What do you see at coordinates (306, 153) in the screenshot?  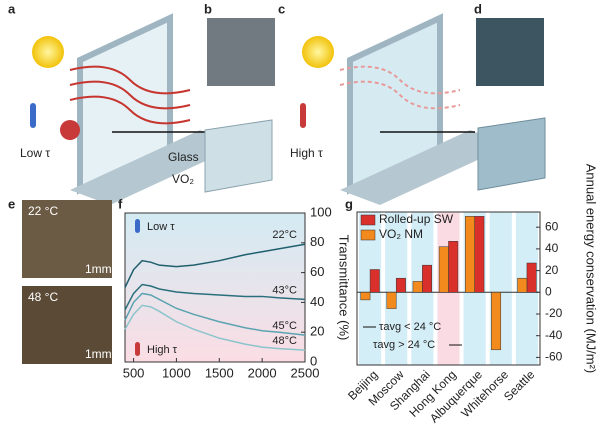 I see `state-label: High τ` at bounding box center [306, 153].